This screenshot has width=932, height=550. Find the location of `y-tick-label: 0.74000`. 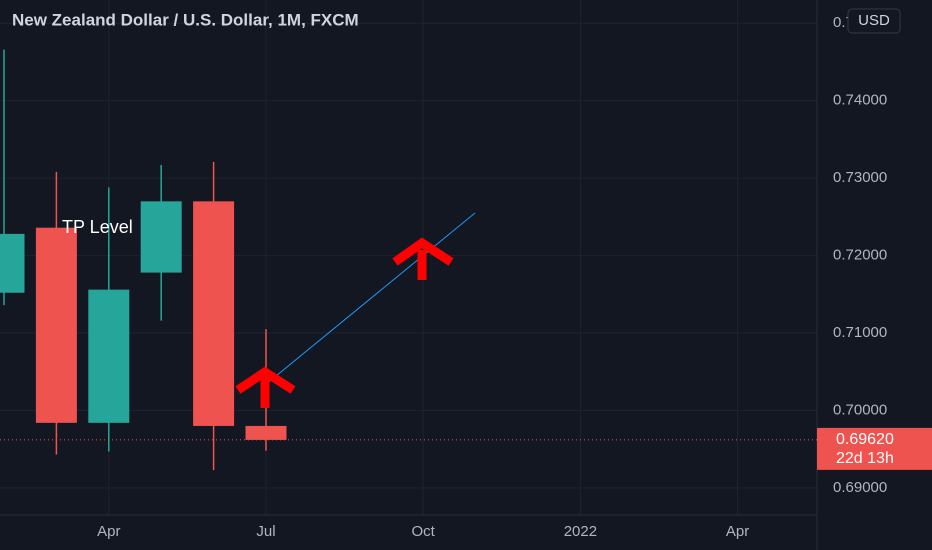

y-tick-label: 0.74000 is located at coordinates (860, 100).